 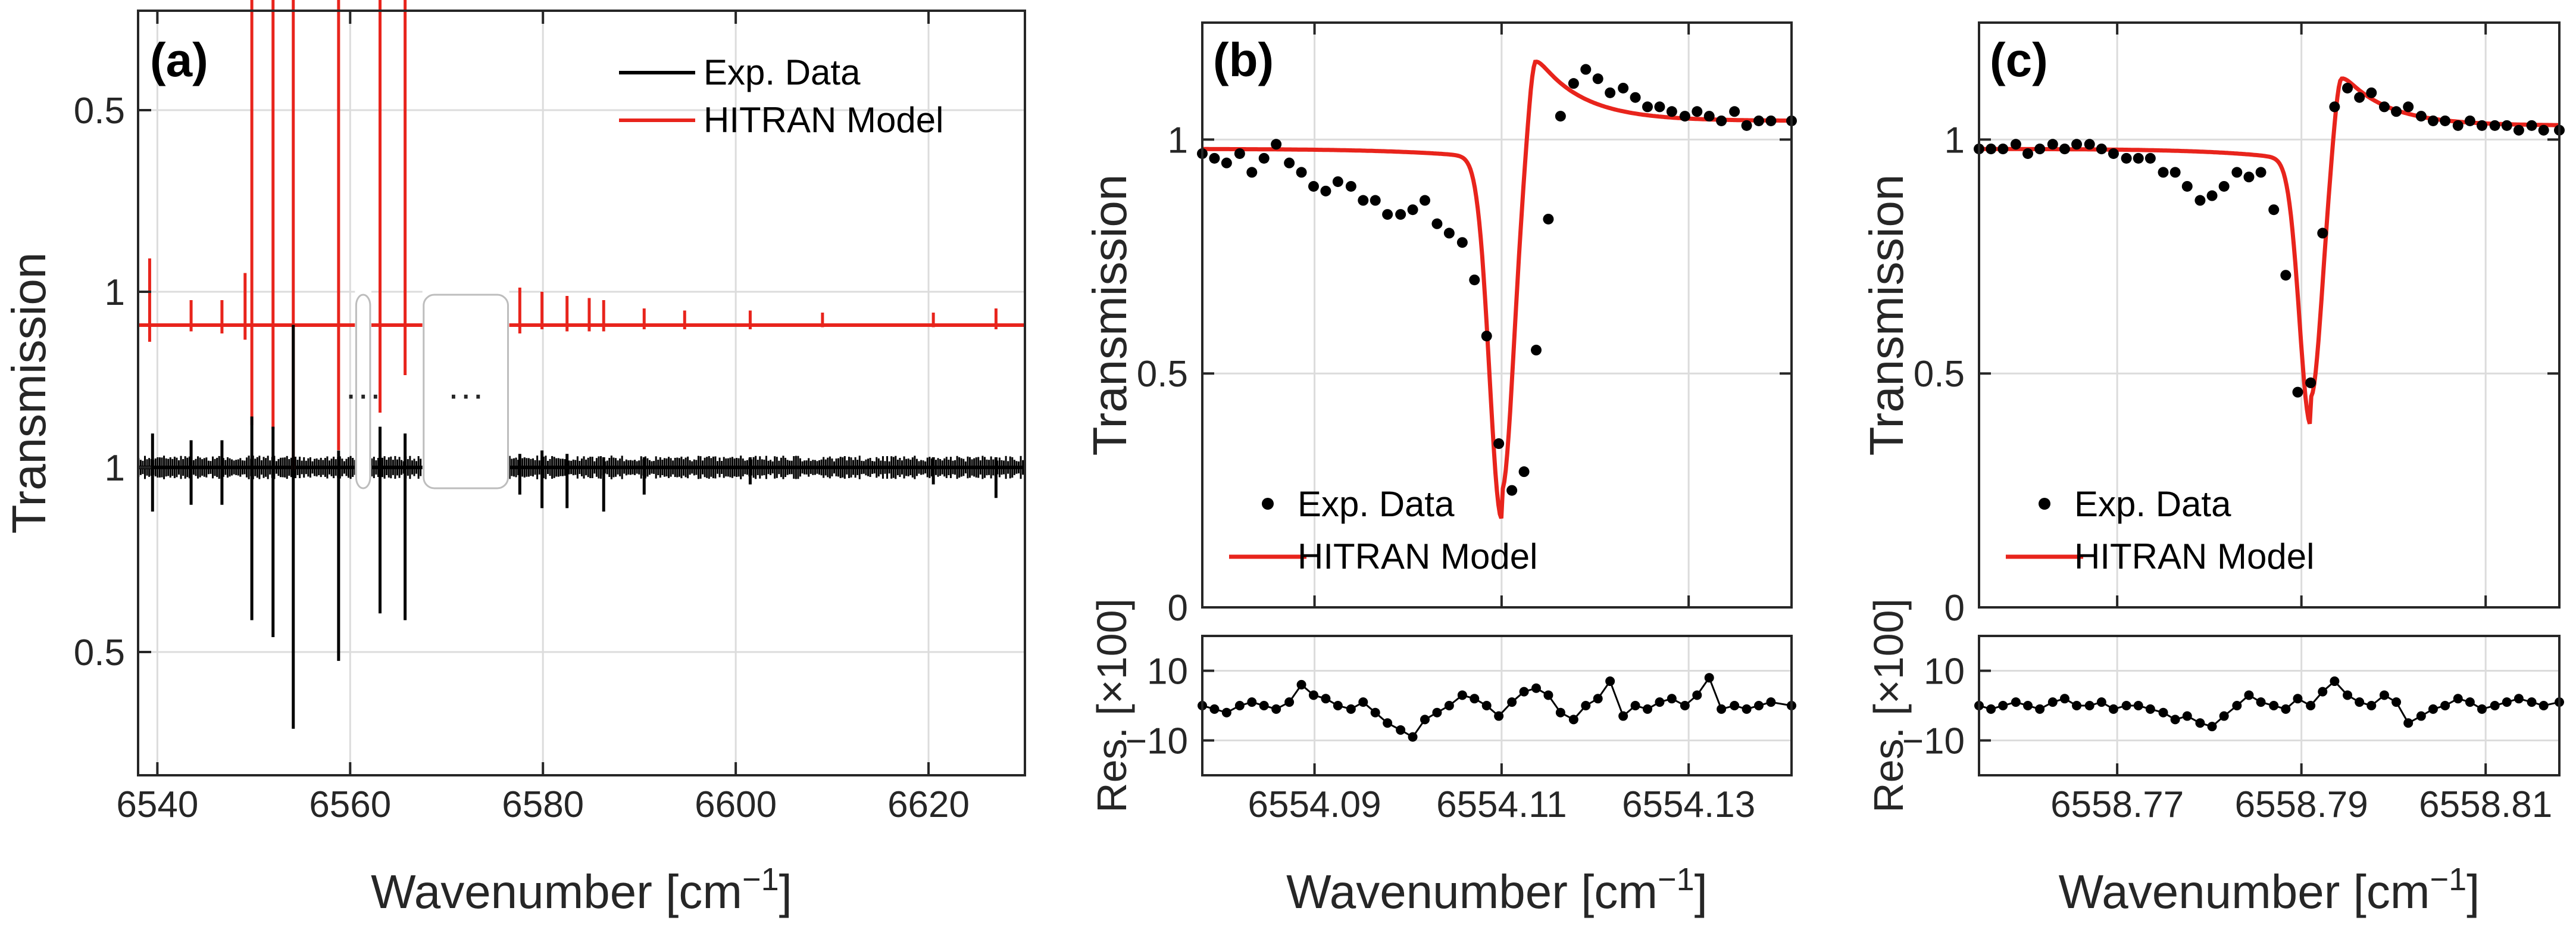 What do you see at coordinates (157, 805) in the screenshot?
I see `x-tick-label: 6540` at bounding box center [157, 805].